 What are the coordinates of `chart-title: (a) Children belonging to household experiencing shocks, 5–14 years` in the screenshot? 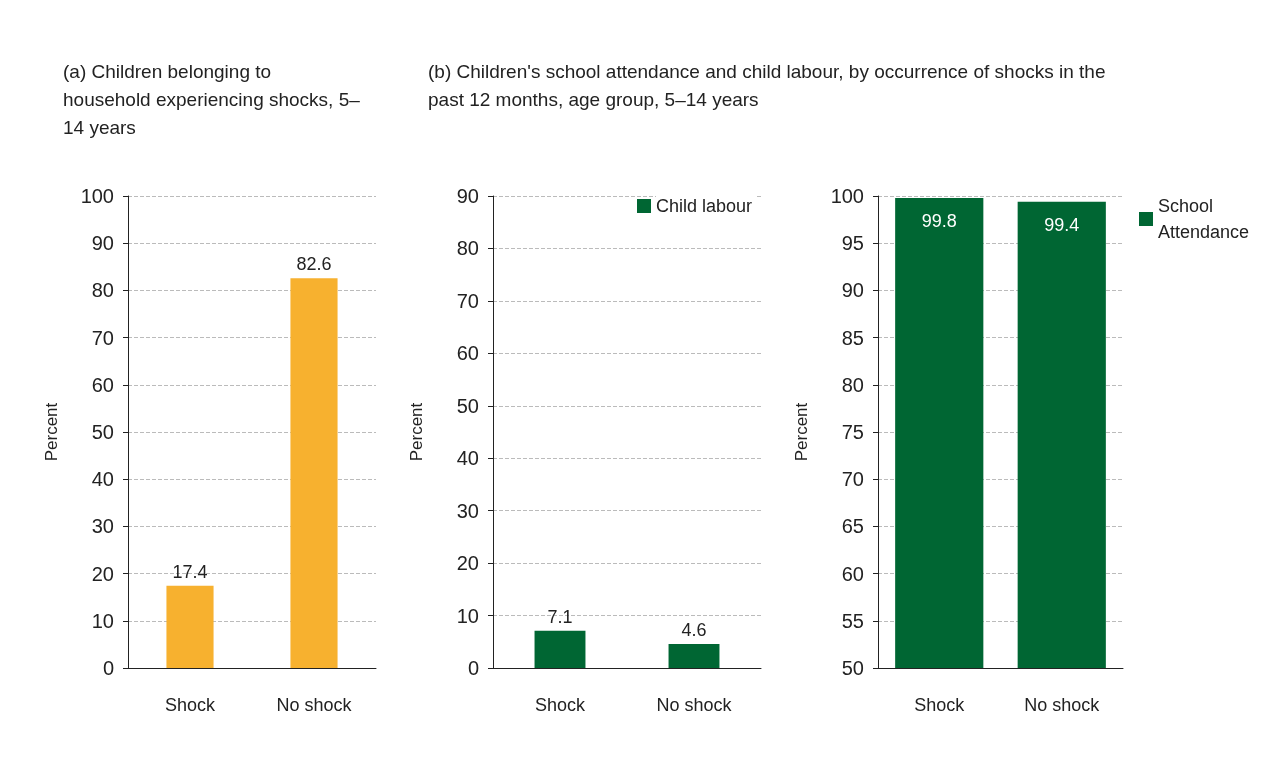 It's located at (212, 100).